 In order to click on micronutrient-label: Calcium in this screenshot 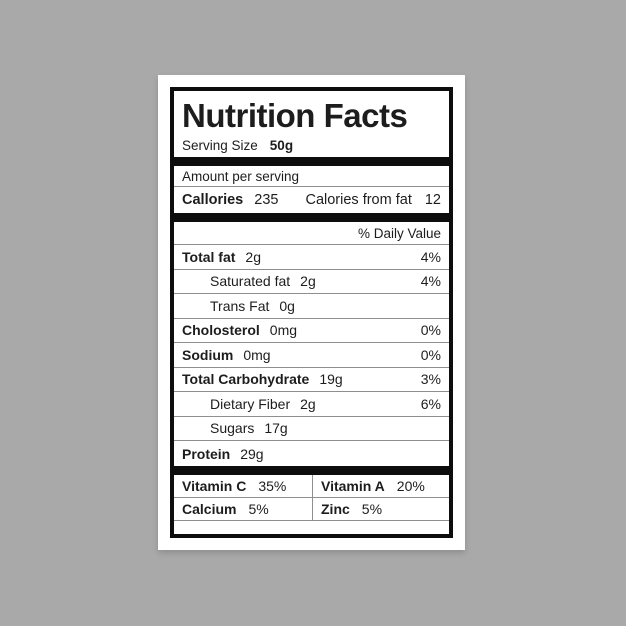, I will do `click(209, 509)`.